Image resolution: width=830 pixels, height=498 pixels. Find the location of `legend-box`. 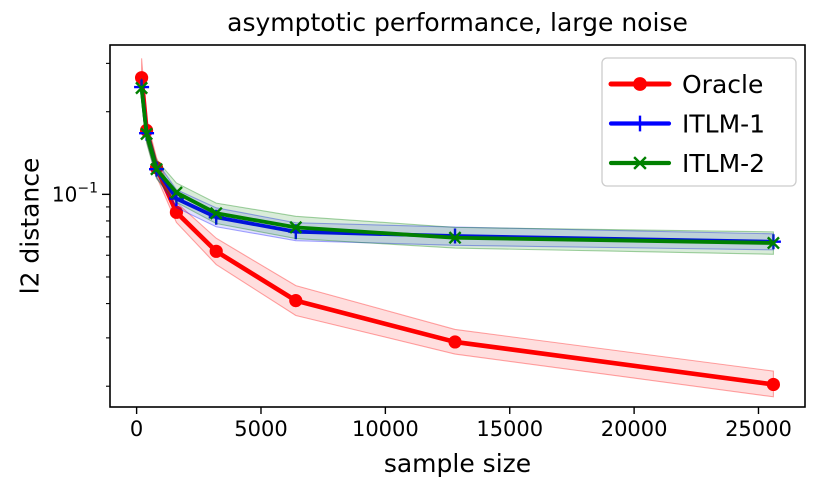

legend-box is located at coordinates (699, 122).